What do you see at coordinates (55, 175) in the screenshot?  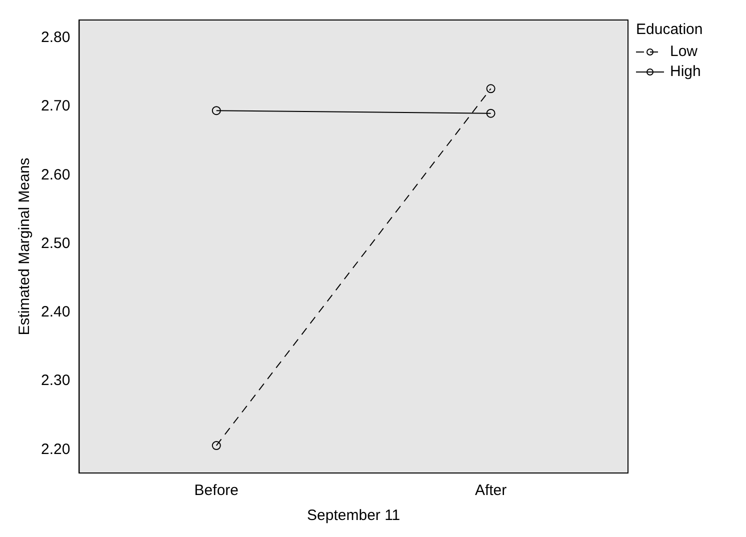 I see `y-tick-label: 2.60` at bounding box center [55, 175].